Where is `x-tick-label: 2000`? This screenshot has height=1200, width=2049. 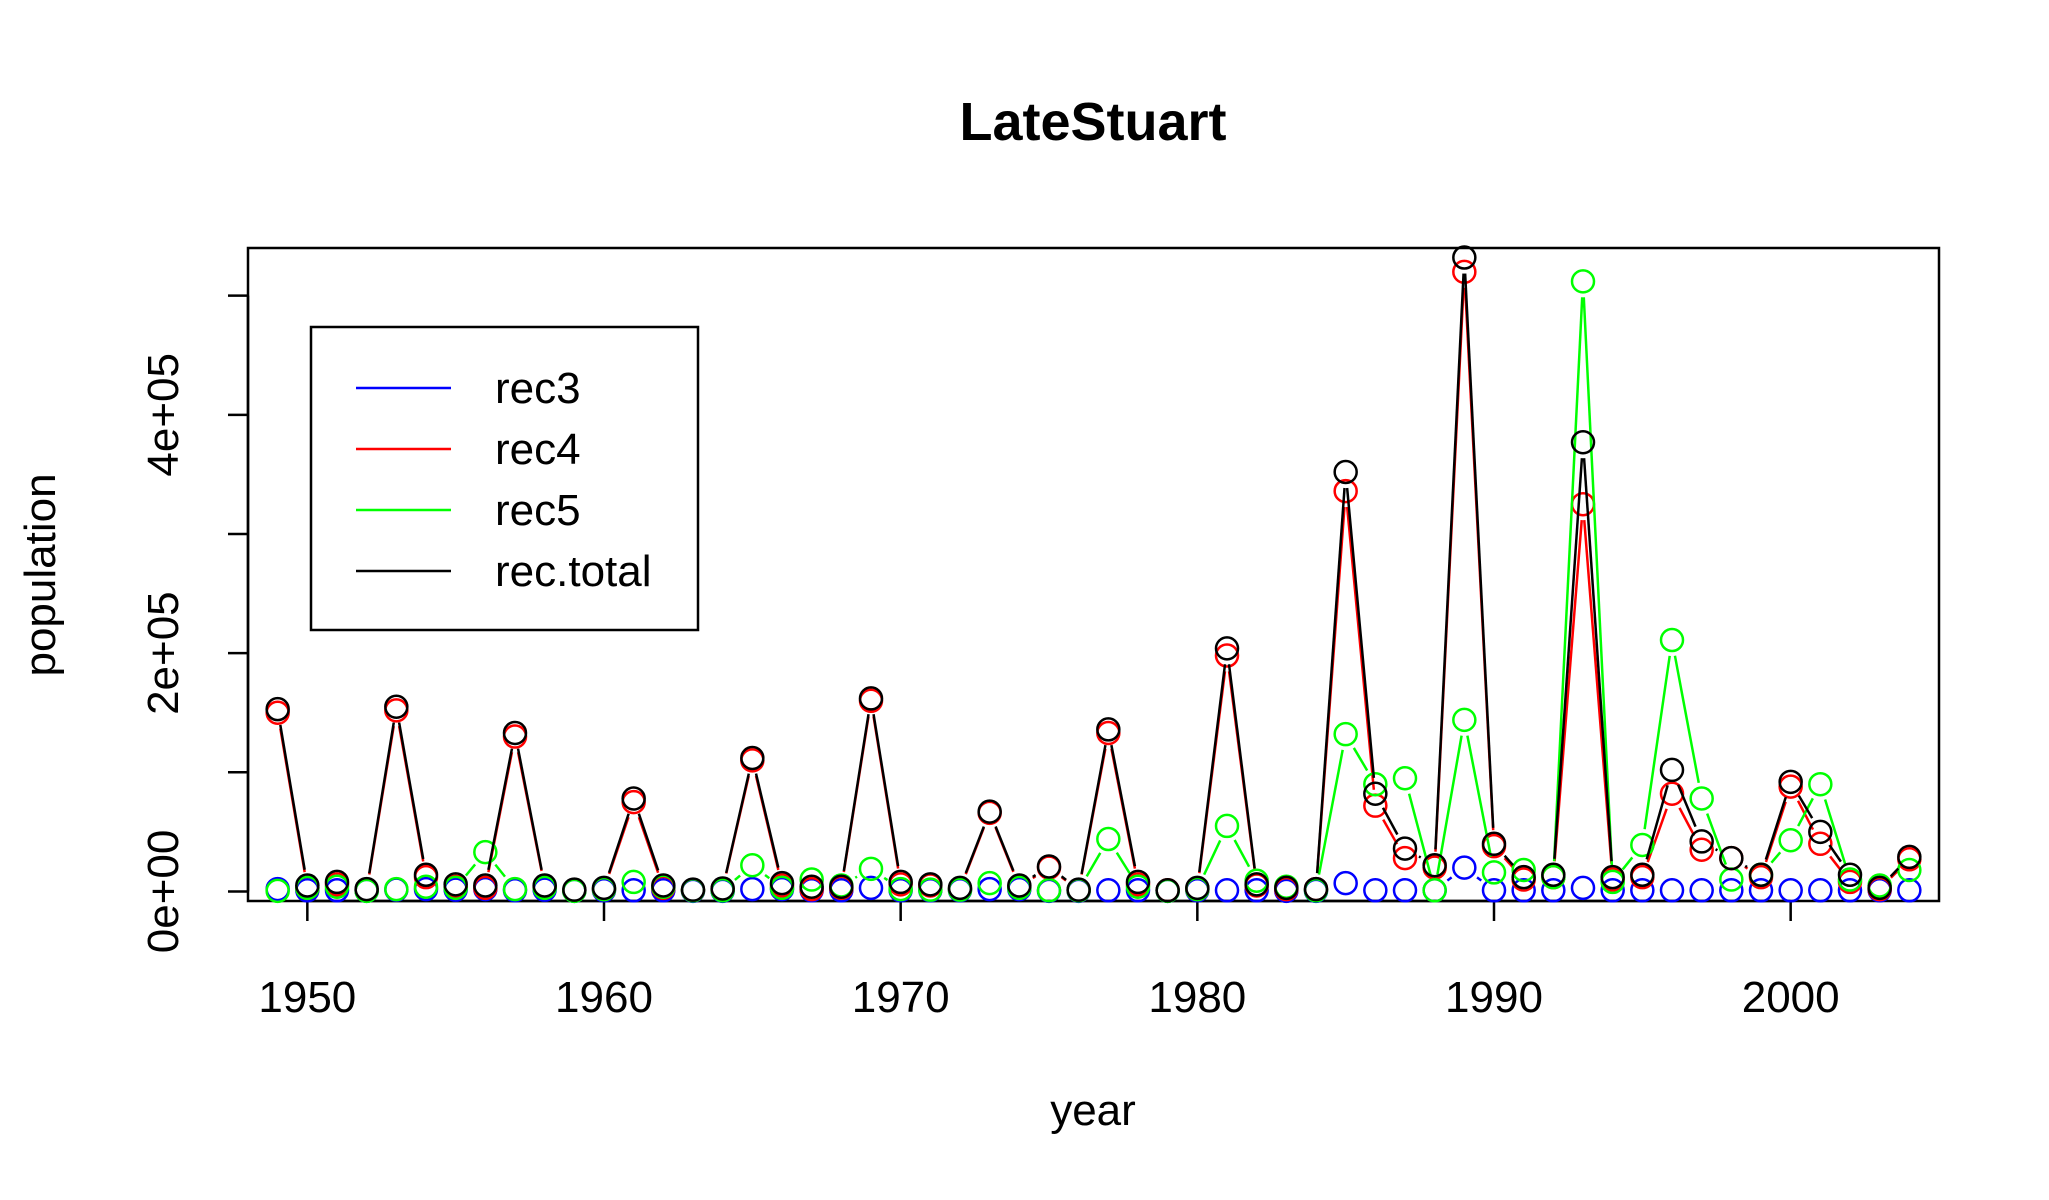
x-tick-label: 2000 is located at coordinates (1791, 997).